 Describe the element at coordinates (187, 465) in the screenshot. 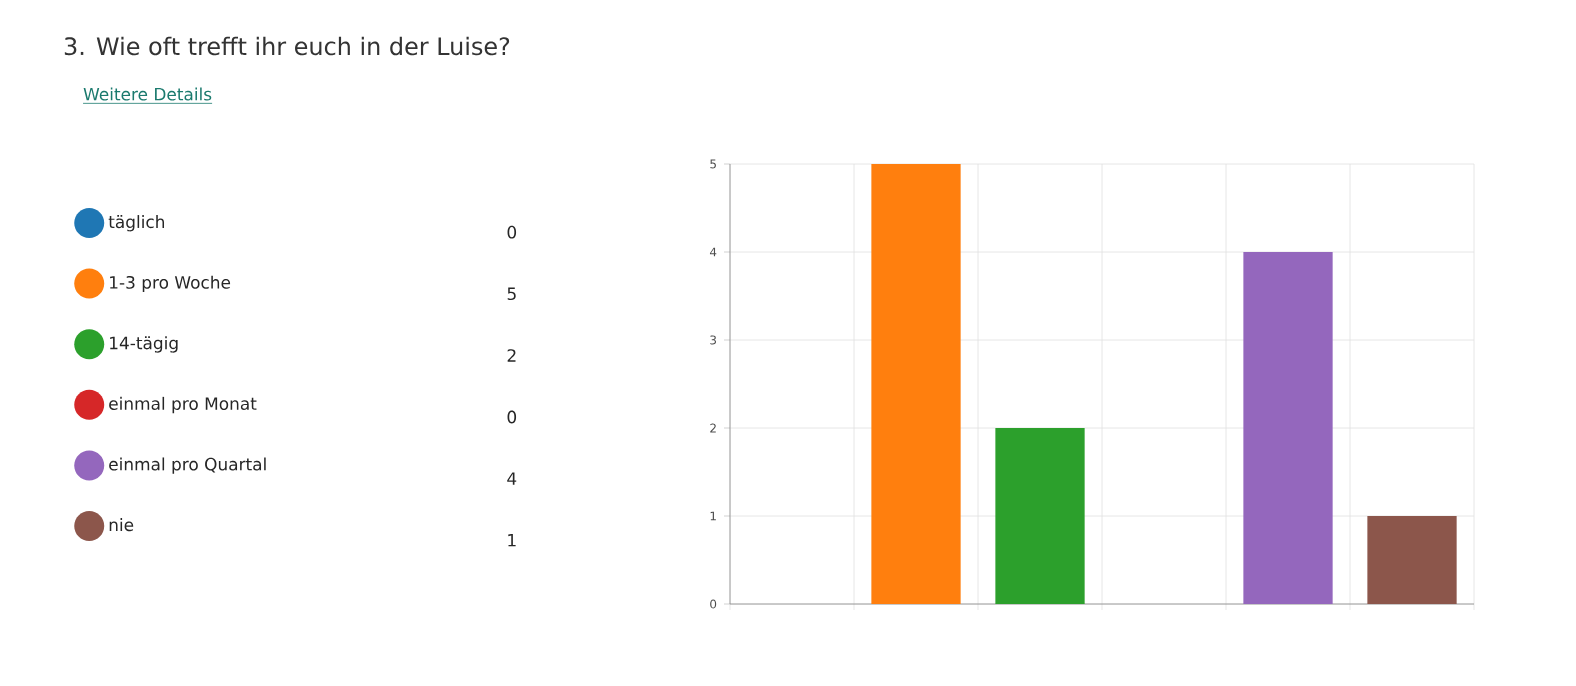

I see `legend-label: einmal pro Quartal` at that location.